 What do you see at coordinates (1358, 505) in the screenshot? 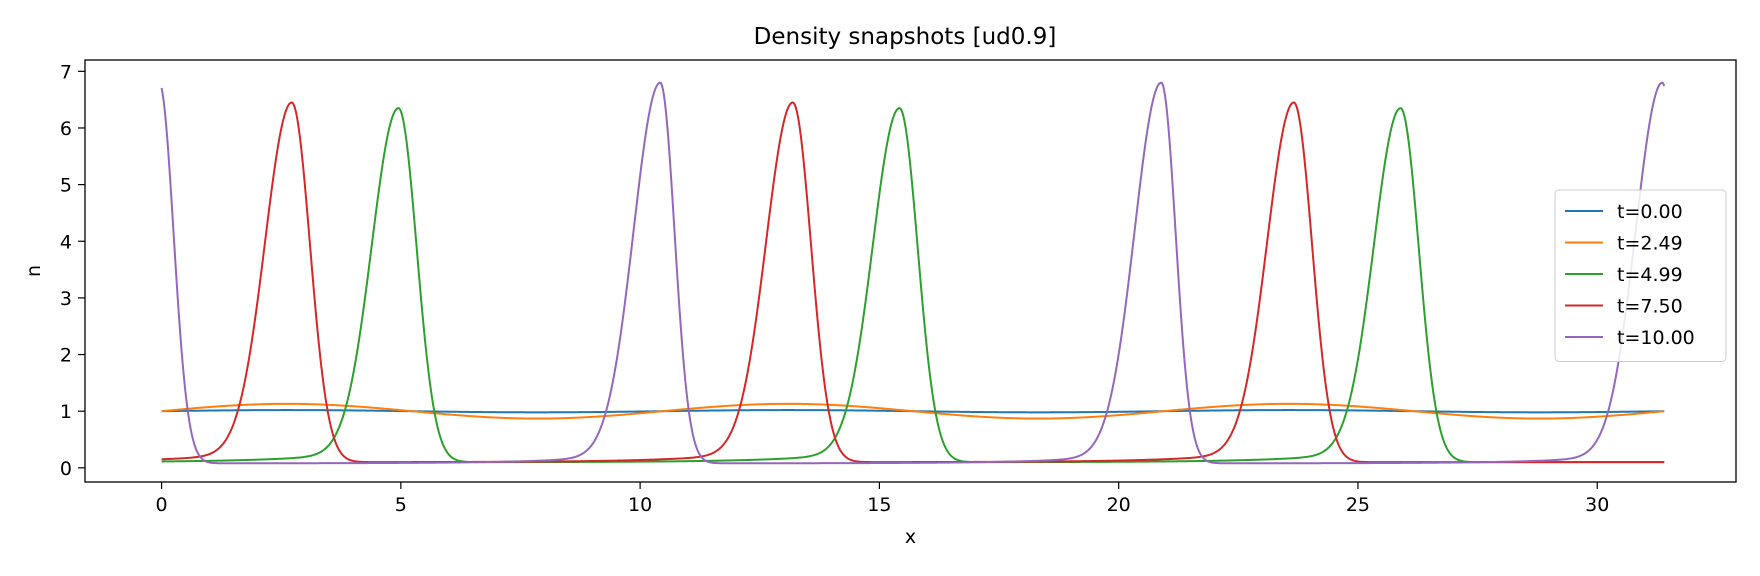
I see `x-tick-label: 25` at bounding box center [1358, 505].